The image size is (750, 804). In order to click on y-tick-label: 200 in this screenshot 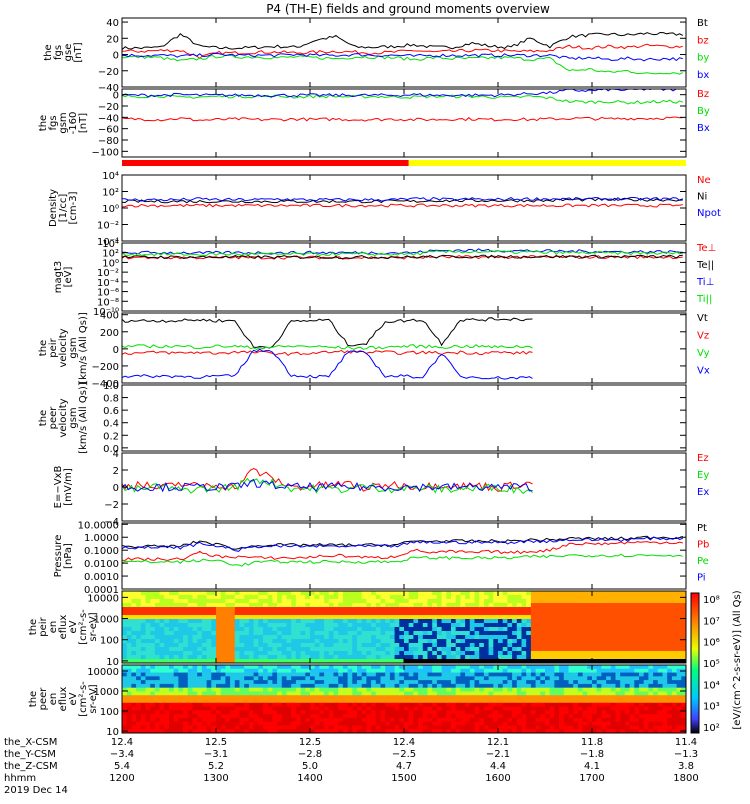, I will do `click(109, 333)`.